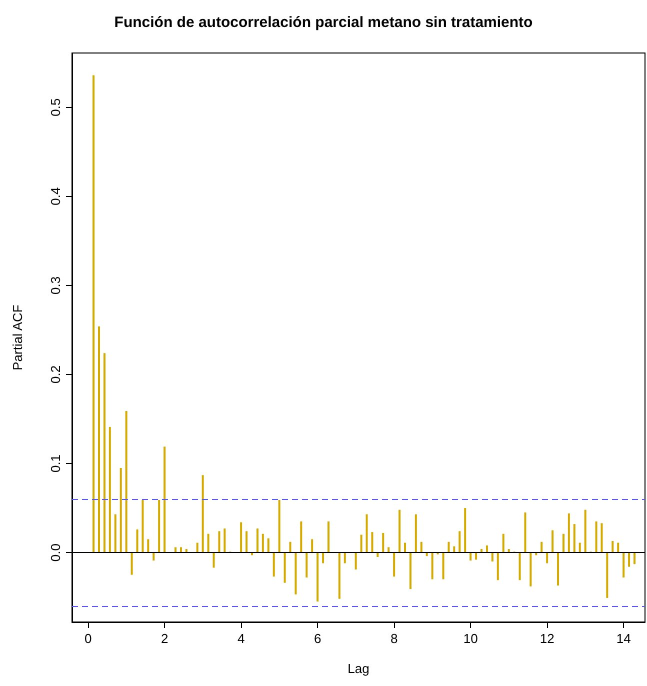  I want to click on x-tick-label: 8, so click(394, 638).